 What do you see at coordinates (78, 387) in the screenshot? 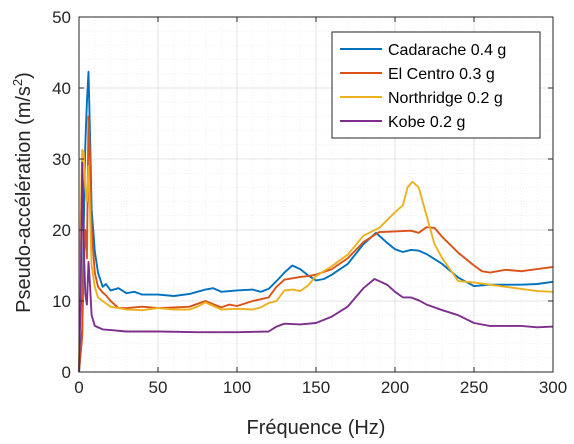
I see `x-tick-label: 0` at bounding box center [78, 387].